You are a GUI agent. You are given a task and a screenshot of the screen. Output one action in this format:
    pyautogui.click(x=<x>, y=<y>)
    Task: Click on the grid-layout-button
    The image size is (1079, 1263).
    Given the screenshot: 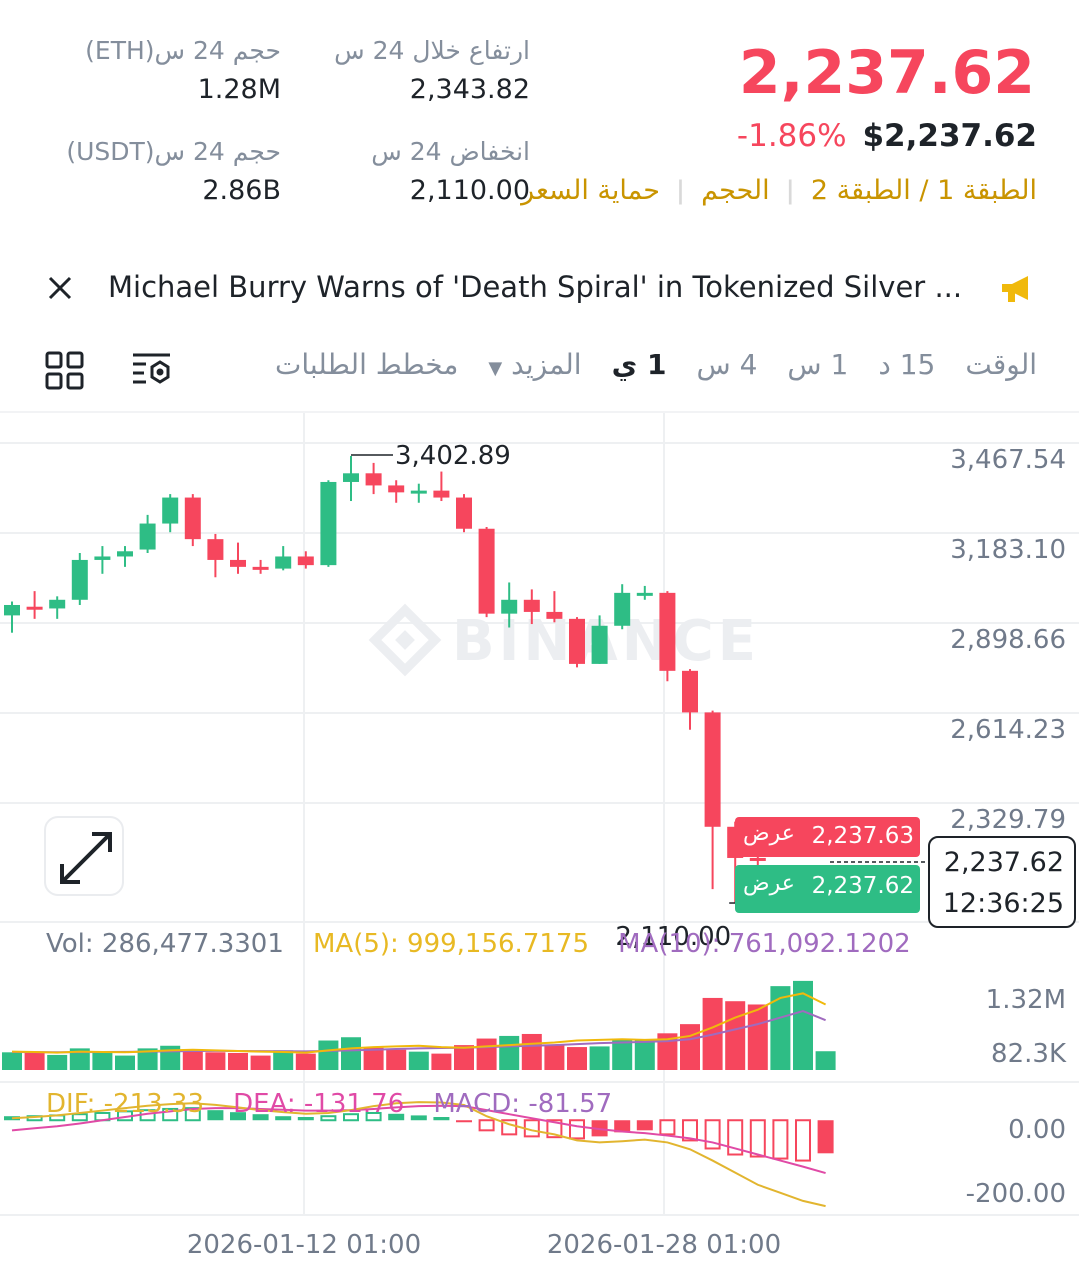 What is the action you would take?
    pyautogui.click(x=65, y=371)
    